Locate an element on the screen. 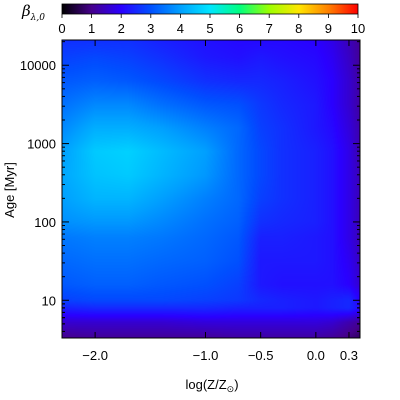 The height and width of the screenshot is (400, 400). colorbar-tick-label: 2 is located at coordinates (121, 28).